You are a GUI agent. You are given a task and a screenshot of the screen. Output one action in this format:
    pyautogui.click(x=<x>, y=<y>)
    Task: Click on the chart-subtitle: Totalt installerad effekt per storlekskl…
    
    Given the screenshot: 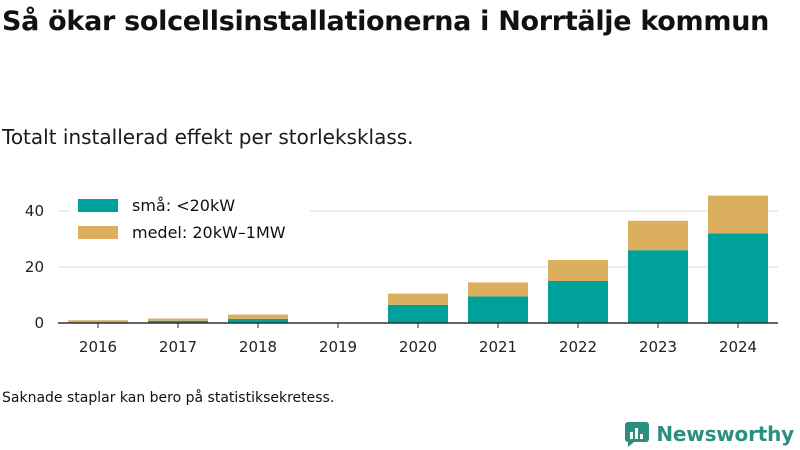 What is the action you would take?
    pyautogui.click(x=208, y=137)
    